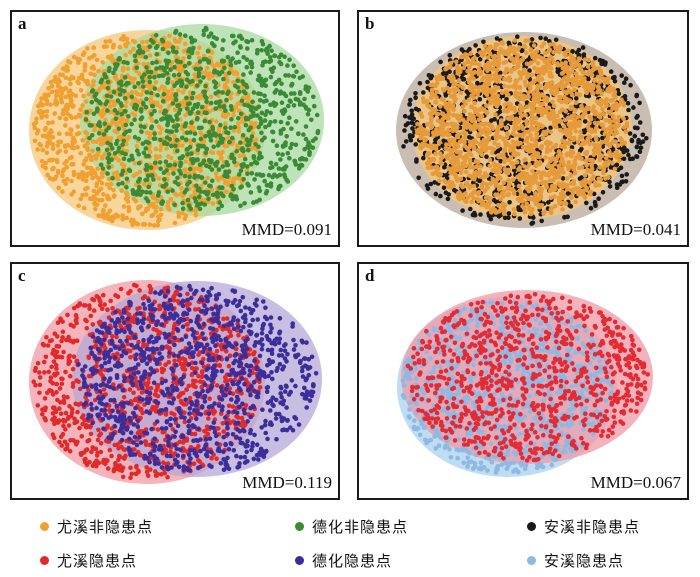 This screenshot has height=577, width=700. What do you see at coordinates (287, 482) in the screenshot?
I see `panel-c-mmd: MMD=0.119` at bounding box center [287, 482].